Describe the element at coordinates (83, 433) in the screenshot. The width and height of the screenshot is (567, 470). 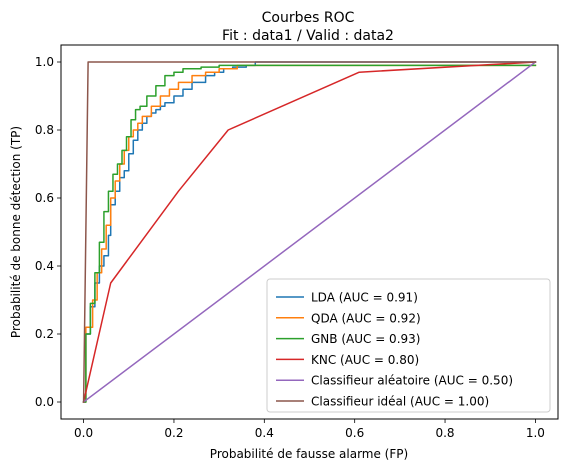
I see `x-tick-label: 0.0` at that location.